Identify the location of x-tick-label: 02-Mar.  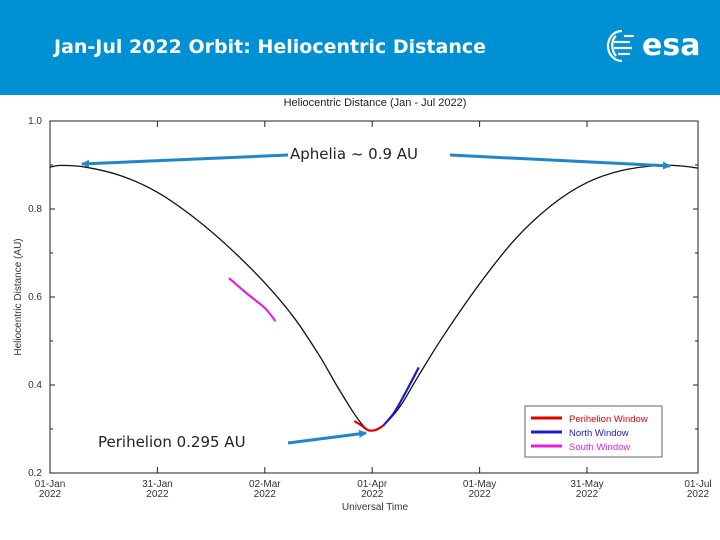
(265, 484).